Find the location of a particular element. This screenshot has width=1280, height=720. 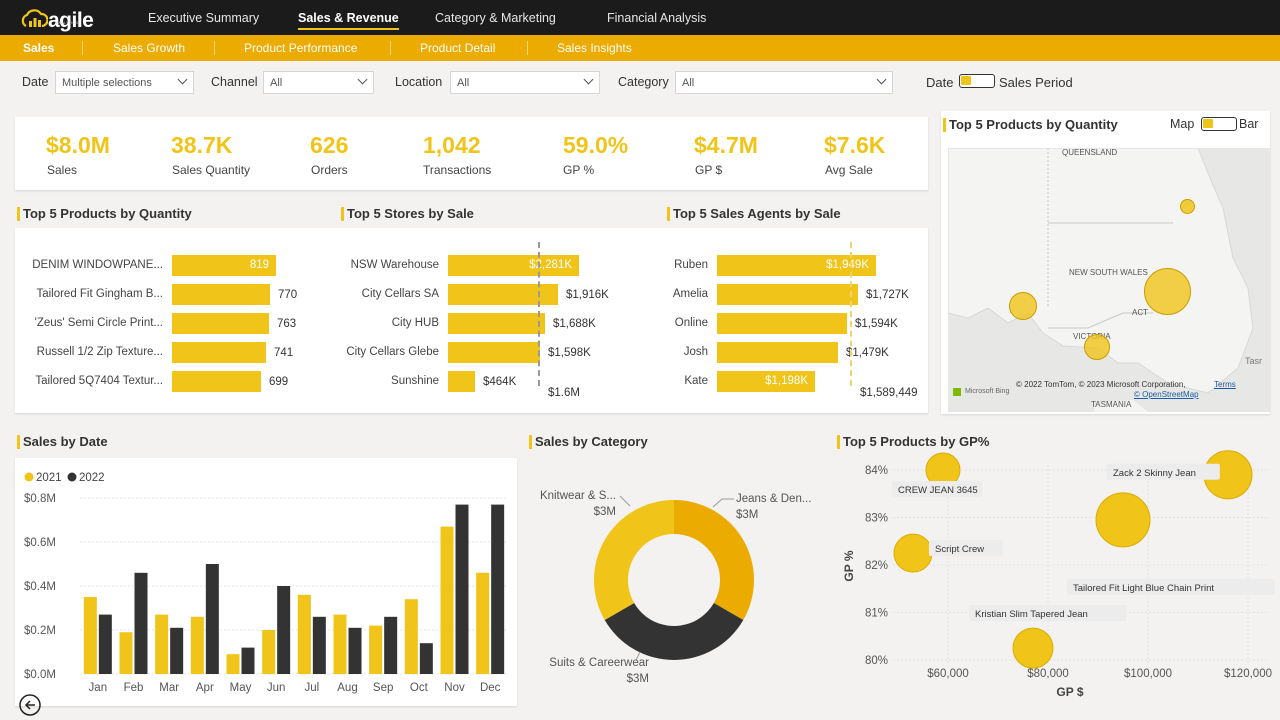

slice-label: Suits & Careerwear is located at coordinates (599, 663).